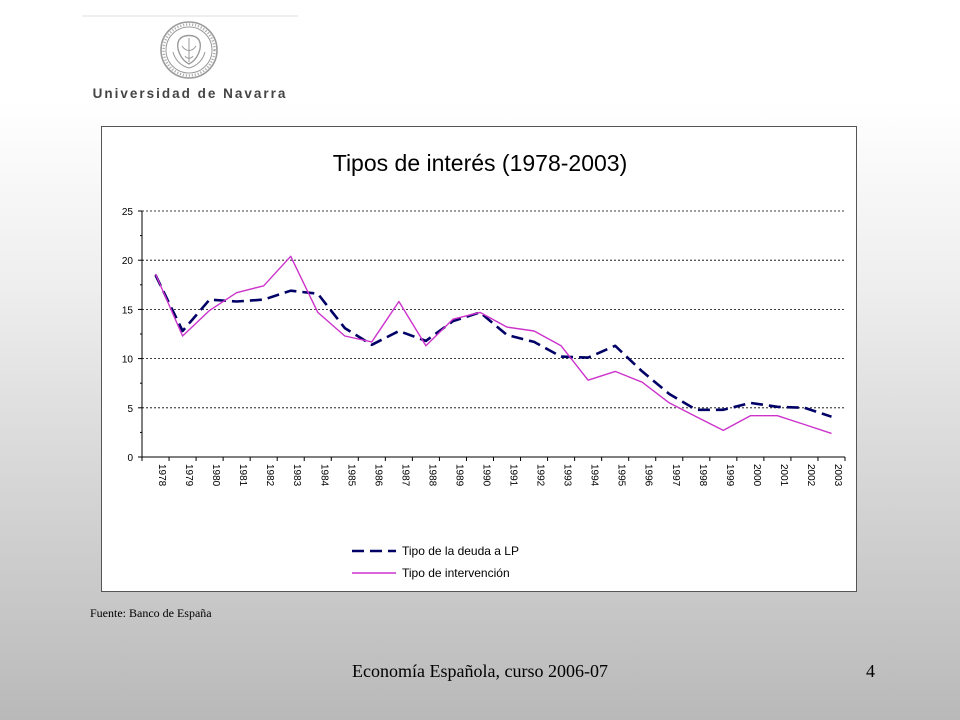  What do you see at coordinates (377, 475) in the screenshot?
I see `x-tick-label: 1986` at bounding box center [377, 475].